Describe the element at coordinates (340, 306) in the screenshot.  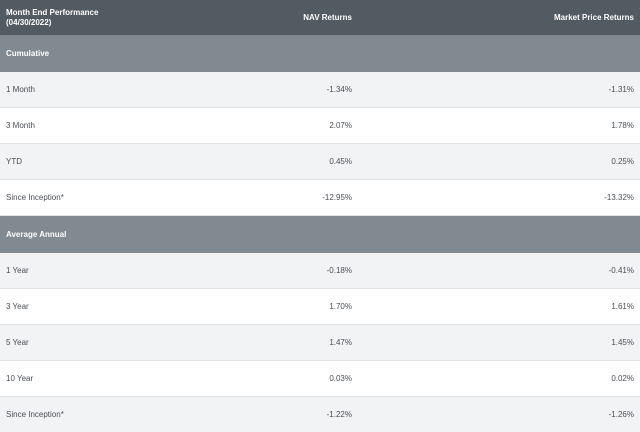
I see `nav-value: 1.70%` at that location.